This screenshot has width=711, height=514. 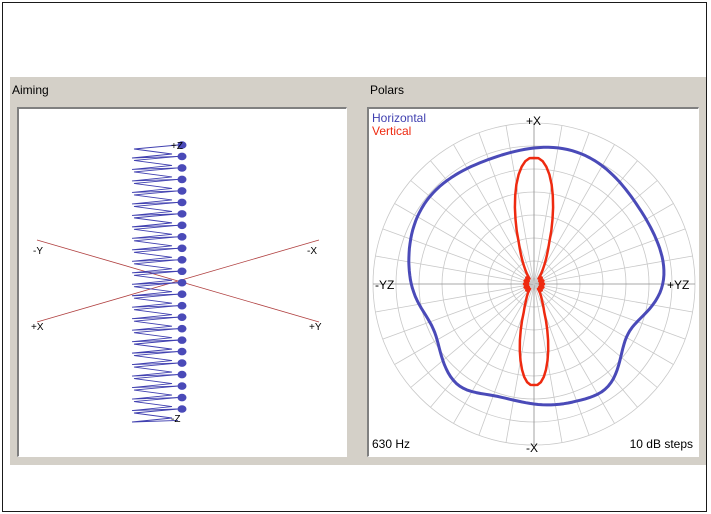 What do you see at coordinates (384, 285) in the screenshot?
I see `polar-label-left: -YZ` at bounding box center [384, 285].